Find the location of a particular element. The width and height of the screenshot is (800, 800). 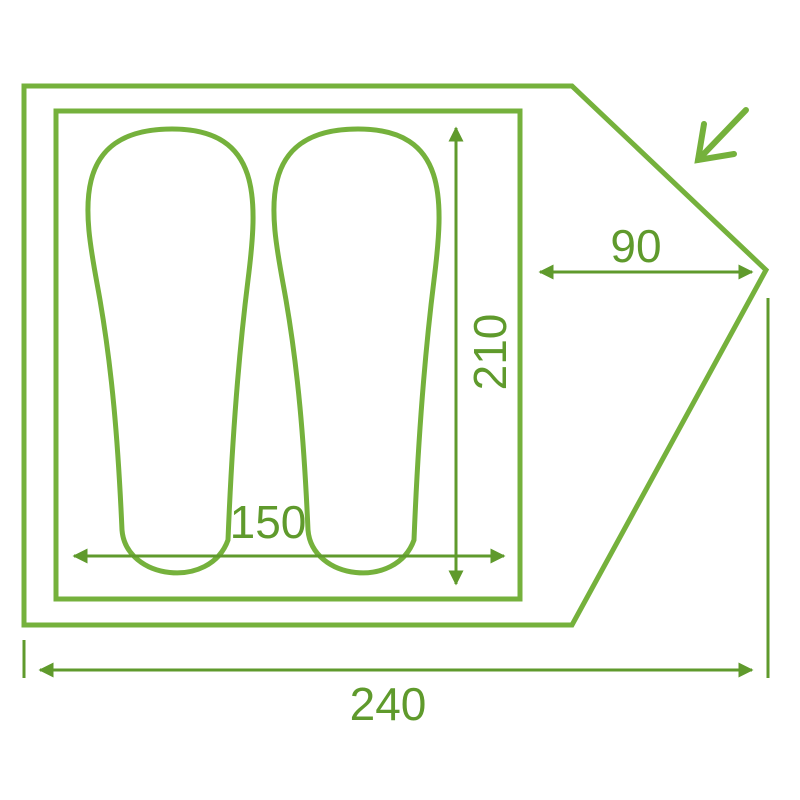

total-length-label: 240 is located at coordinates (388, 704).